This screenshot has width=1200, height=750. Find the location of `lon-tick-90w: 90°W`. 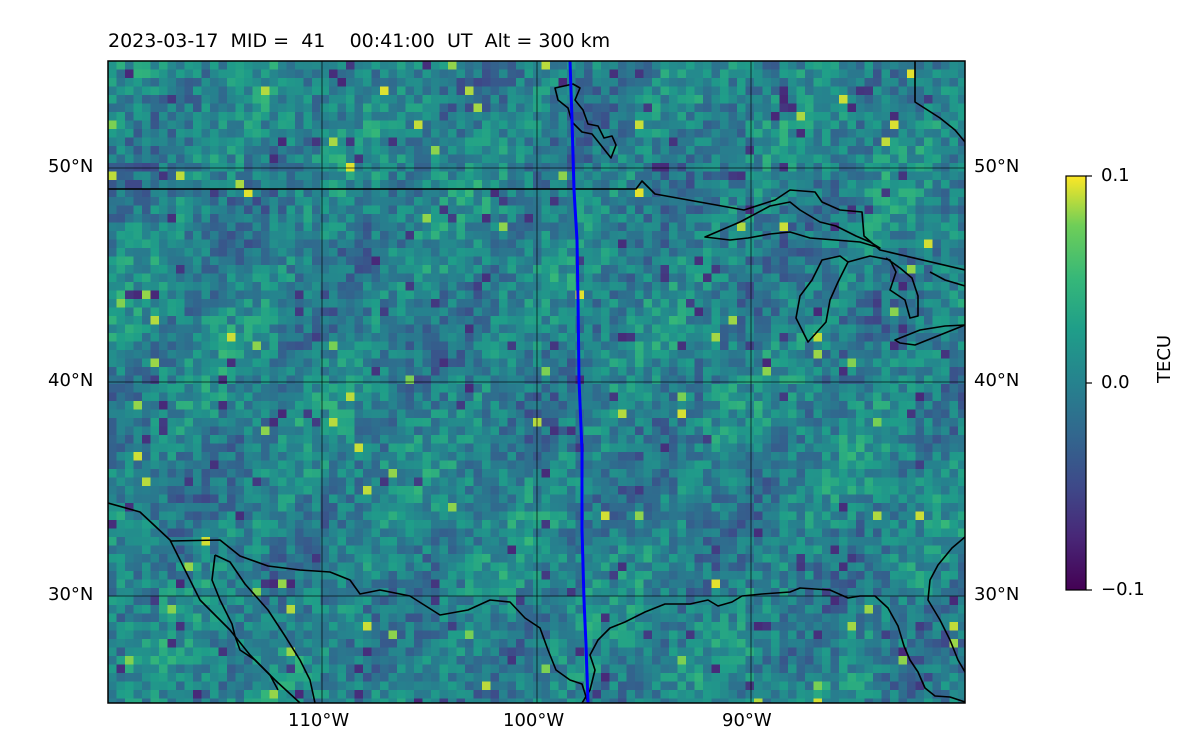

lon-tick-90w: 90°W is located at coordinates (747, 720).